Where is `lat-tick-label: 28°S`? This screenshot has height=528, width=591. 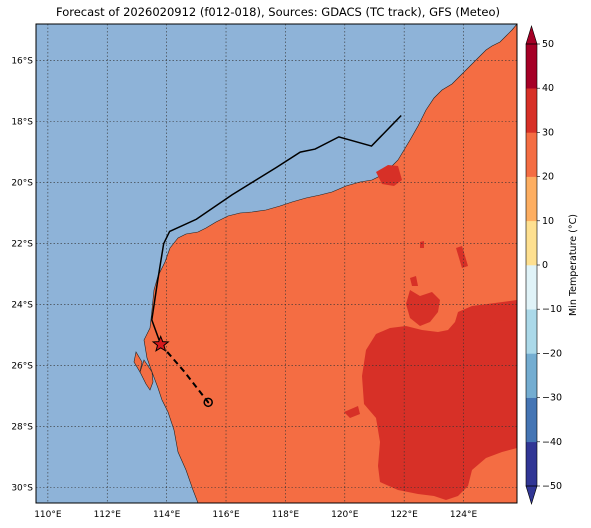 lat-tick-label: 28°S is located at coordinates (22, 428).